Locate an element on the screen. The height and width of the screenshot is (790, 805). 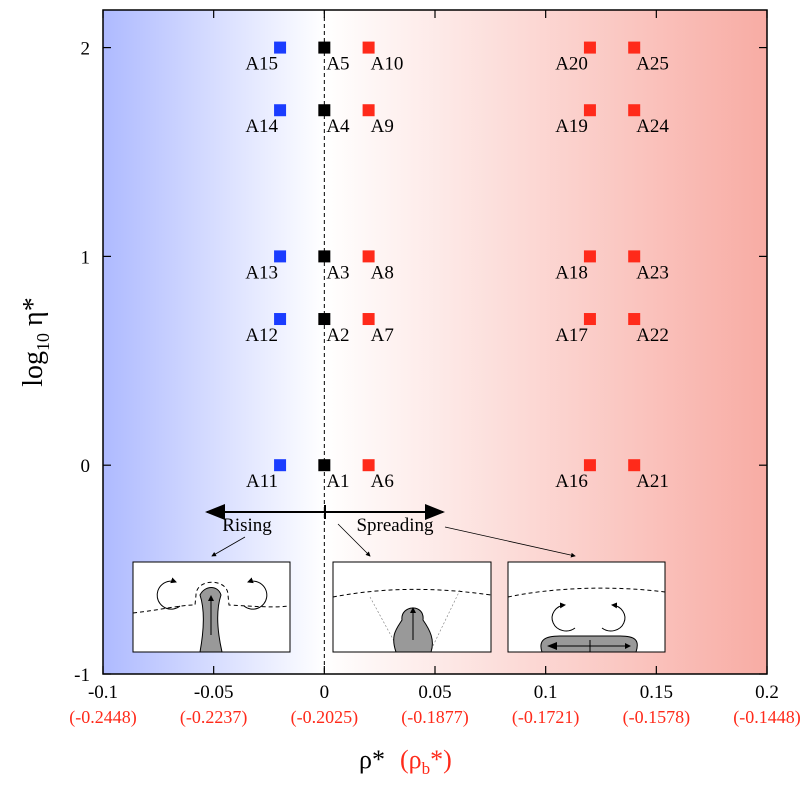
point-label: A8 is located at coordinates (382, 272).